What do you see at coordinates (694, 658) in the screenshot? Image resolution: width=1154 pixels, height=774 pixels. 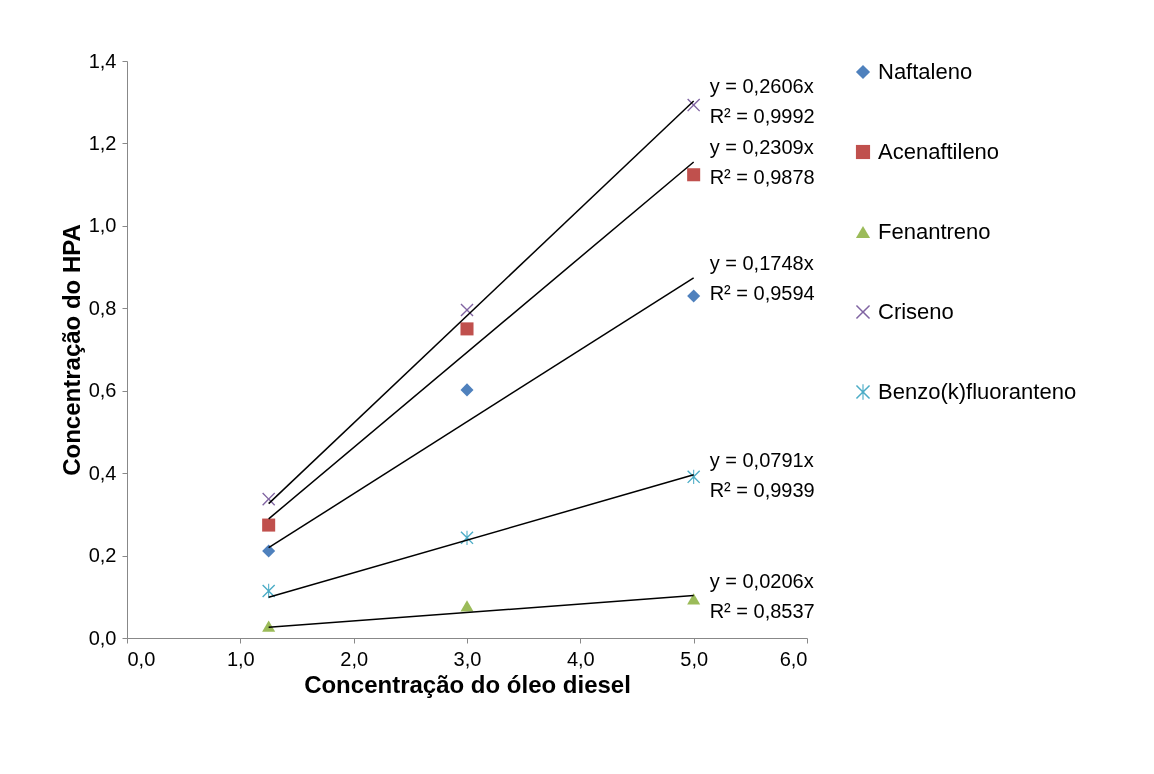 I see `x-tick-label: 5,0` at bounding box center [694, 658].